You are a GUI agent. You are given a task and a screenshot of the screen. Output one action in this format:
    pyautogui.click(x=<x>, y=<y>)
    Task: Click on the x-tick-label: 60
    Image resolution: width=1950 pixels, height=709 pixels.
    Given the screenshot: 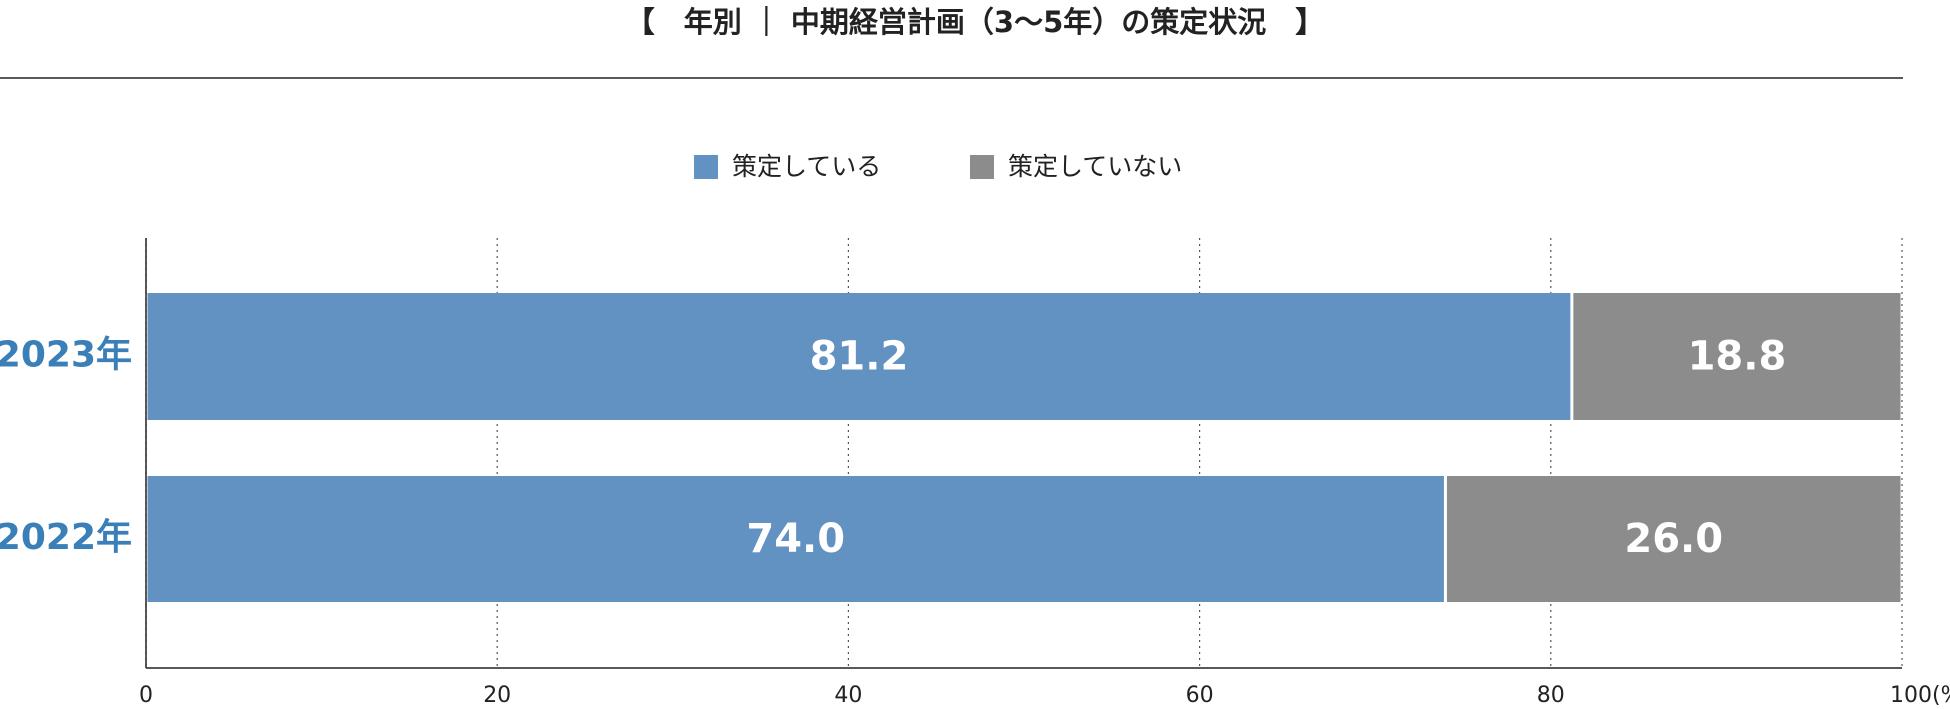 What is the action you would take?
    pyautogui.click(x=1200, y=695)
    